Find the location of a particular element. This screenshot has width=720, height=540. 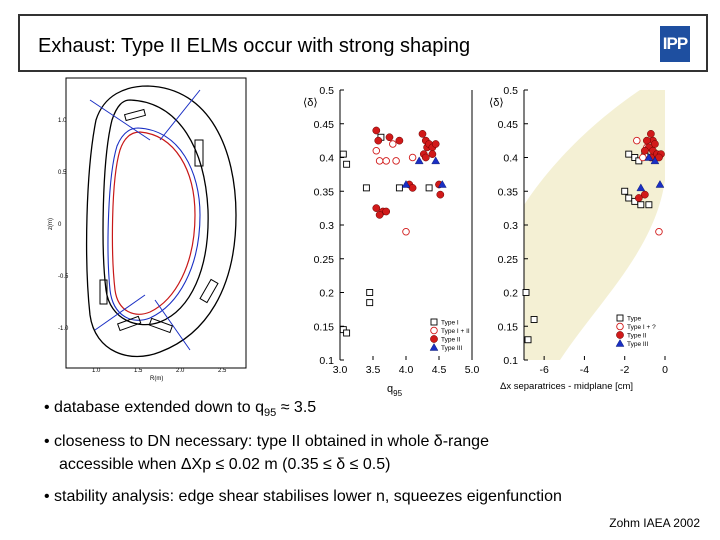

credit: Zohm IAEA 2002 is located at coordinates (654, 523).